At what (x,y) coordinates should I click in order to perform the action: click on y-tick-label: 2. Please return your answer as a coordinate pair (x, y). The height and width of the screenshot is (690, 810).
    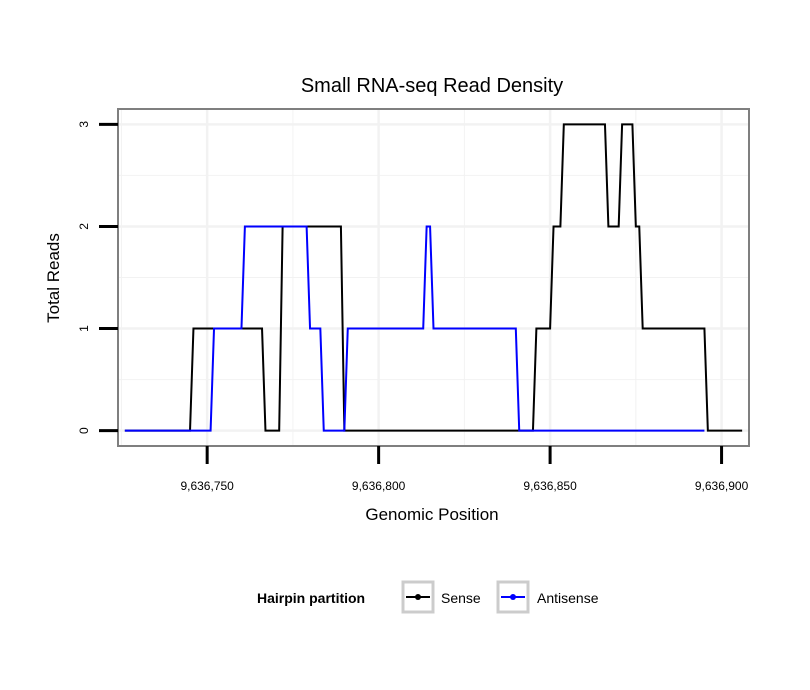
    Looking at the image, I should click on (84, 226).